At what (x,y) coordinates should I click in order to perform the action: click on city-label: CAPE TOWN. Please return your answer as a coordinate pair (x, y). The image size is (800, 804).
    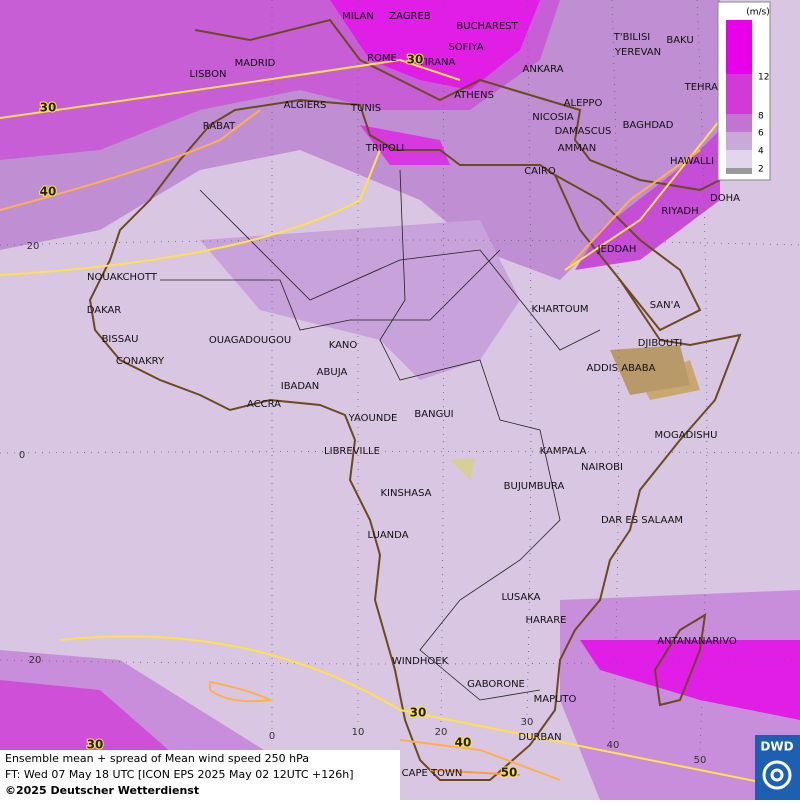
    Looking at the image, I should click on (432, 773).